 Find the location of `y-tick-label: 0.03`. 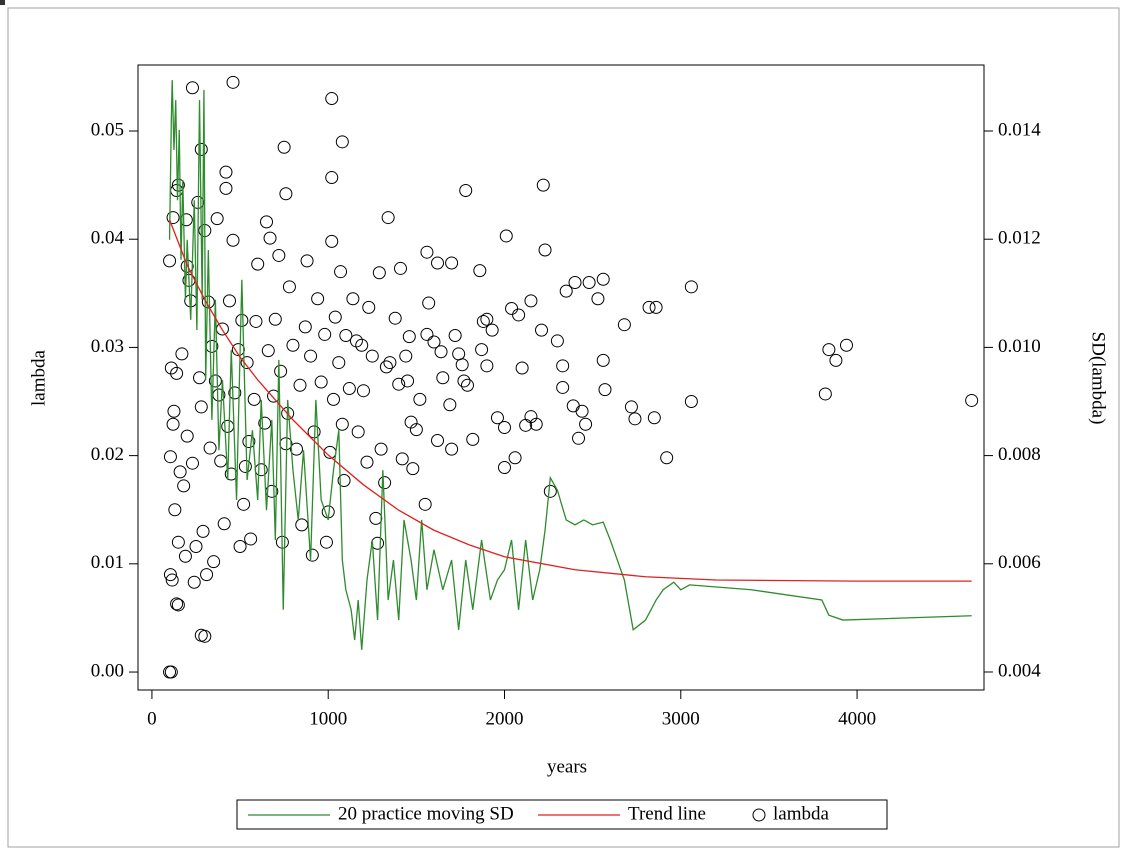

y-tick-label: 0.03 is located at coordinates (107, 346).